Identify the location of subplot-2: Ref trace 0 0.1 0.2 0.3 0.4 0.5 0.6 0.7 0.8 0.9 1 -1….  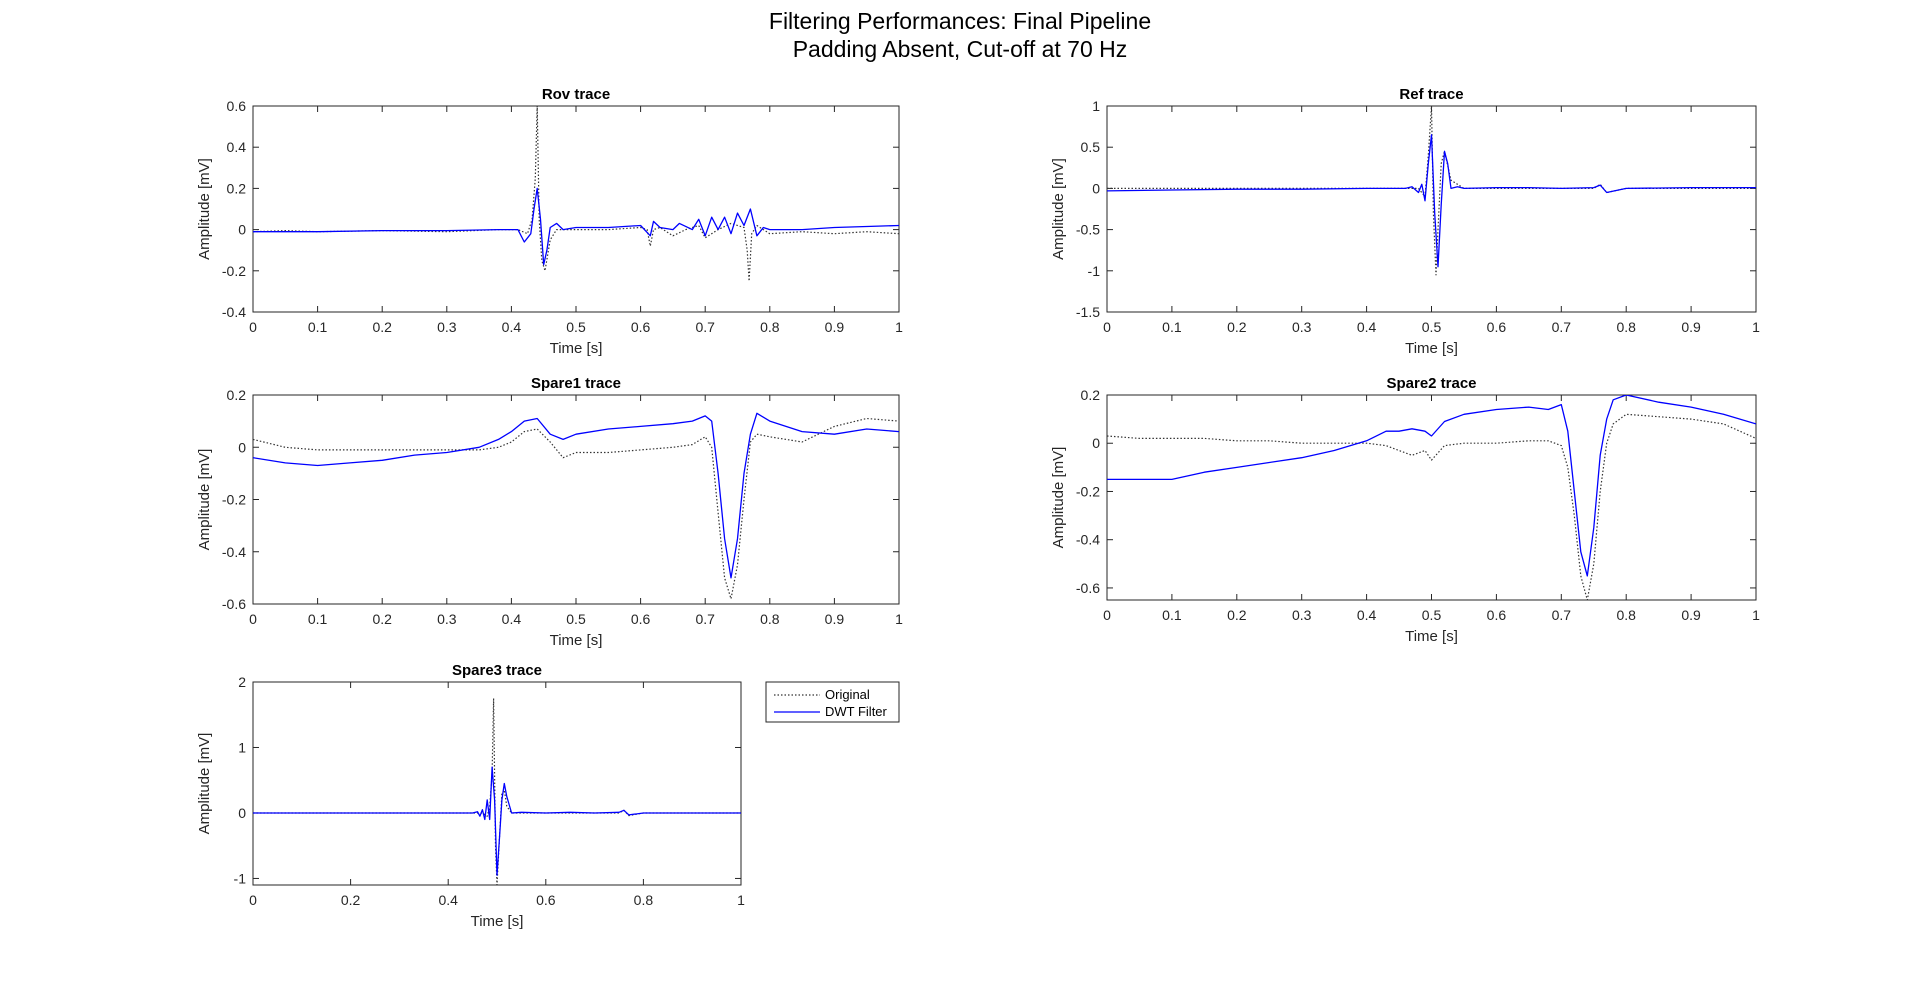
(1405, 221).